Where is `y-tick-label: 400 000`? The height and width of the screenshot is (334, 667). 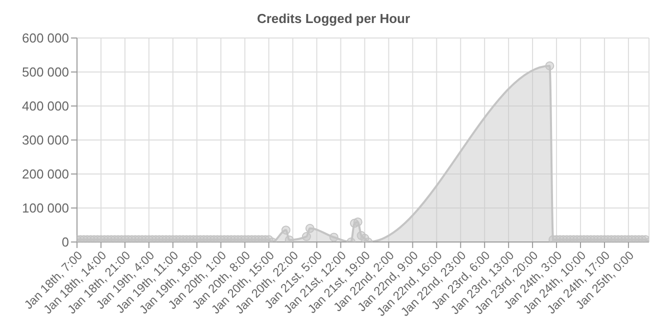 y-tick-label: 400 000 is located at coordinates (45, 106).